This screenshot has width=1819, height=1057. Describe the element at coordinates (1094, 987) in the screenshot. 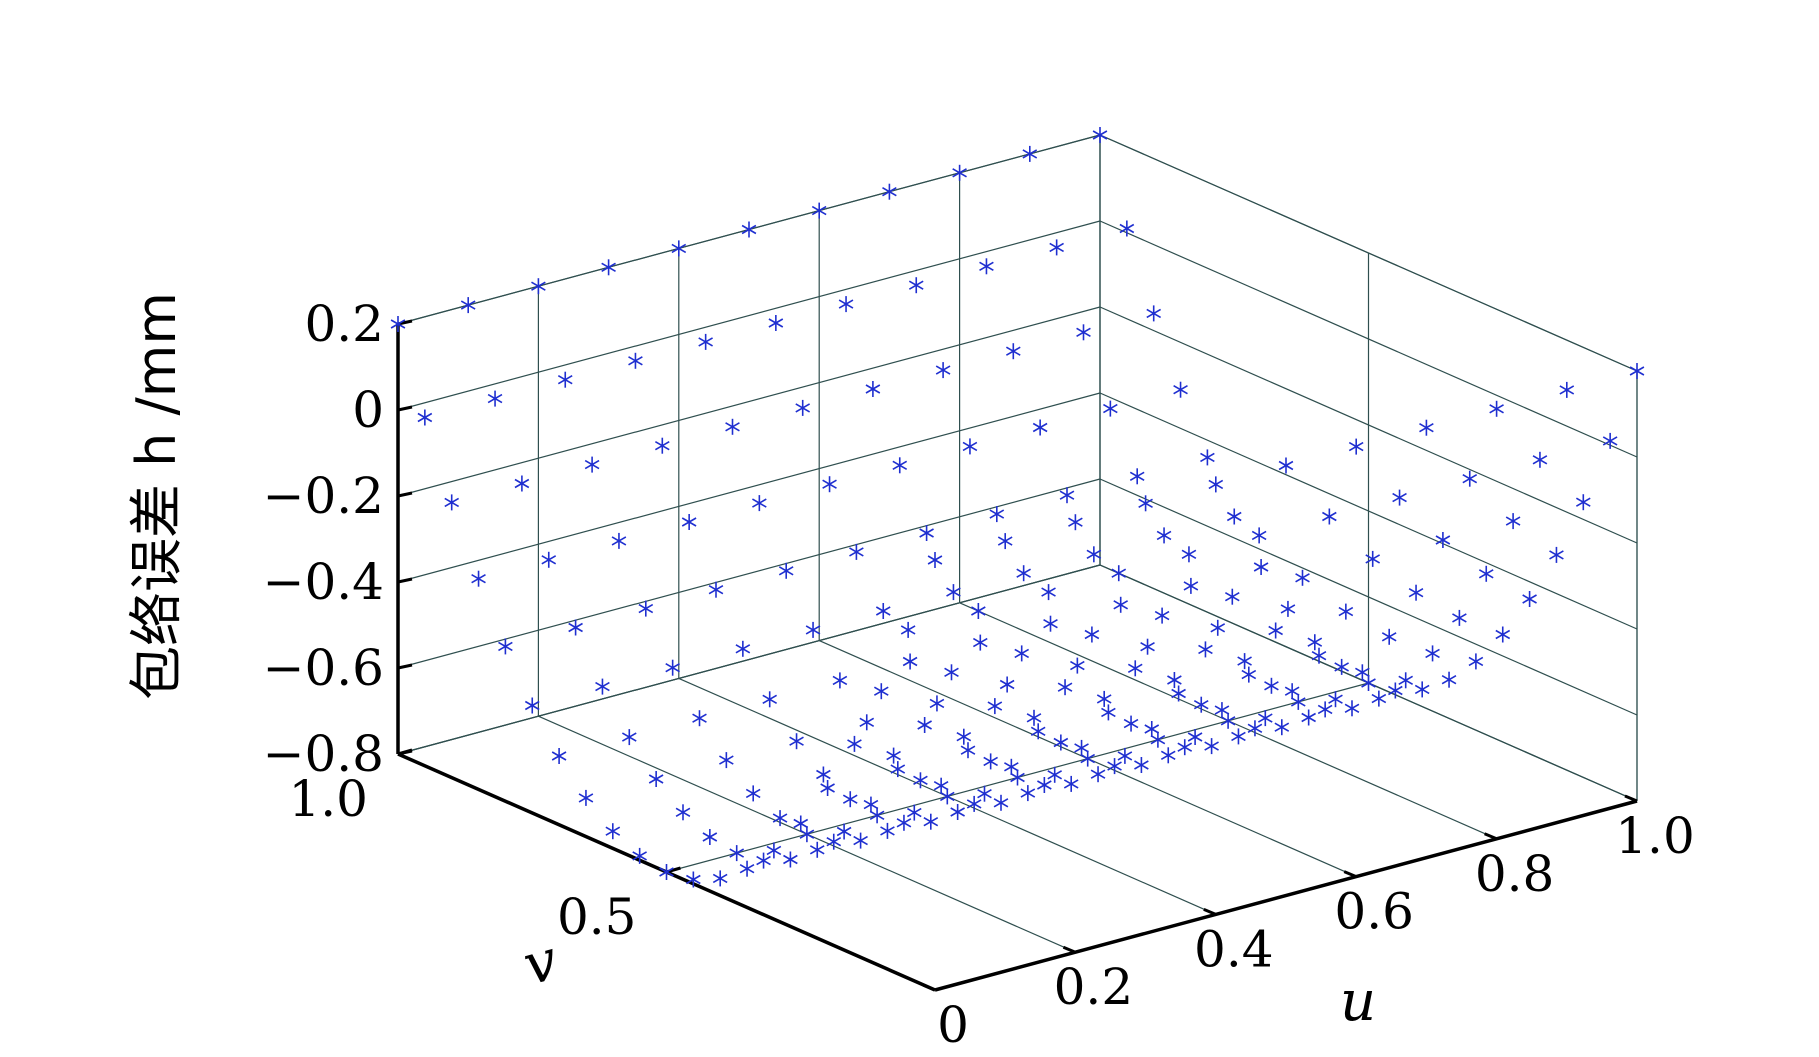

I see `u-tick-label: 0.2` at that location.